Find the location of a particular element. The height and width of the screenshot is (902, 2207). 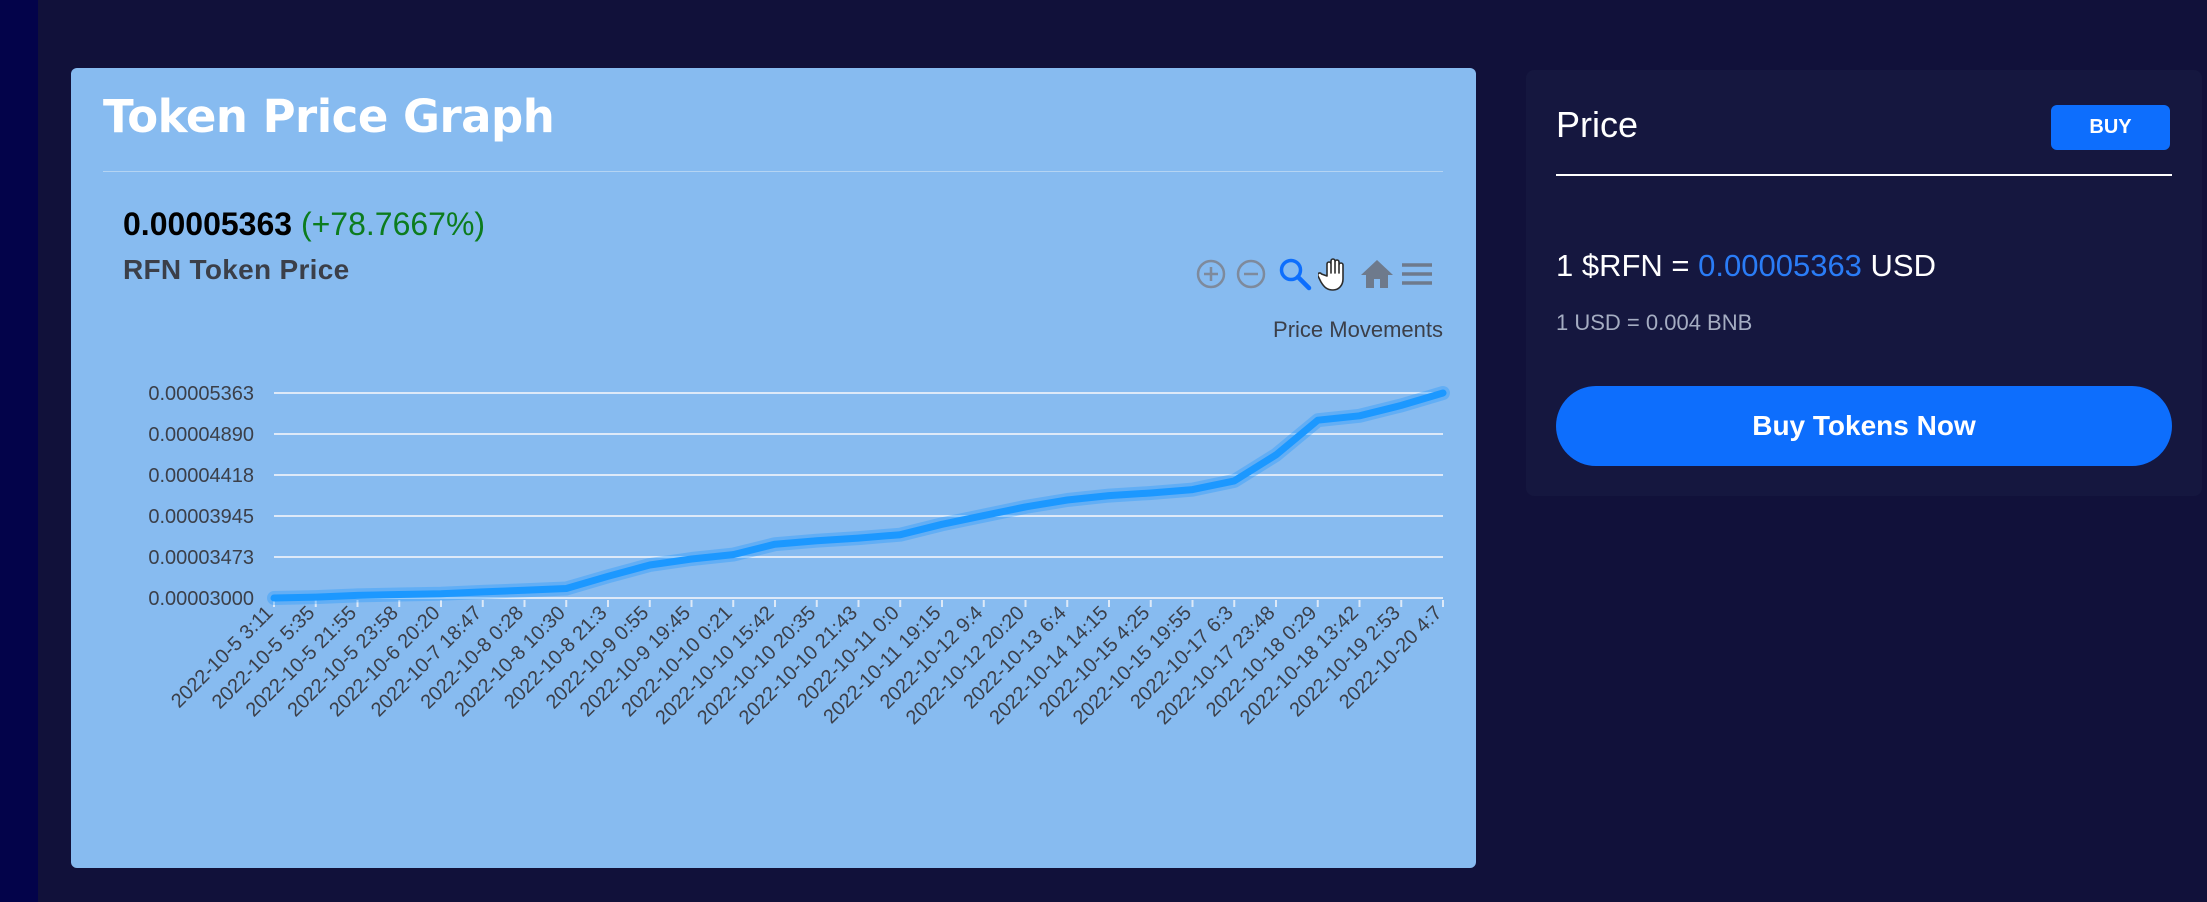

current-price-line: 0.00005363 (+78.7667%) is located at coordinates (304, 224).